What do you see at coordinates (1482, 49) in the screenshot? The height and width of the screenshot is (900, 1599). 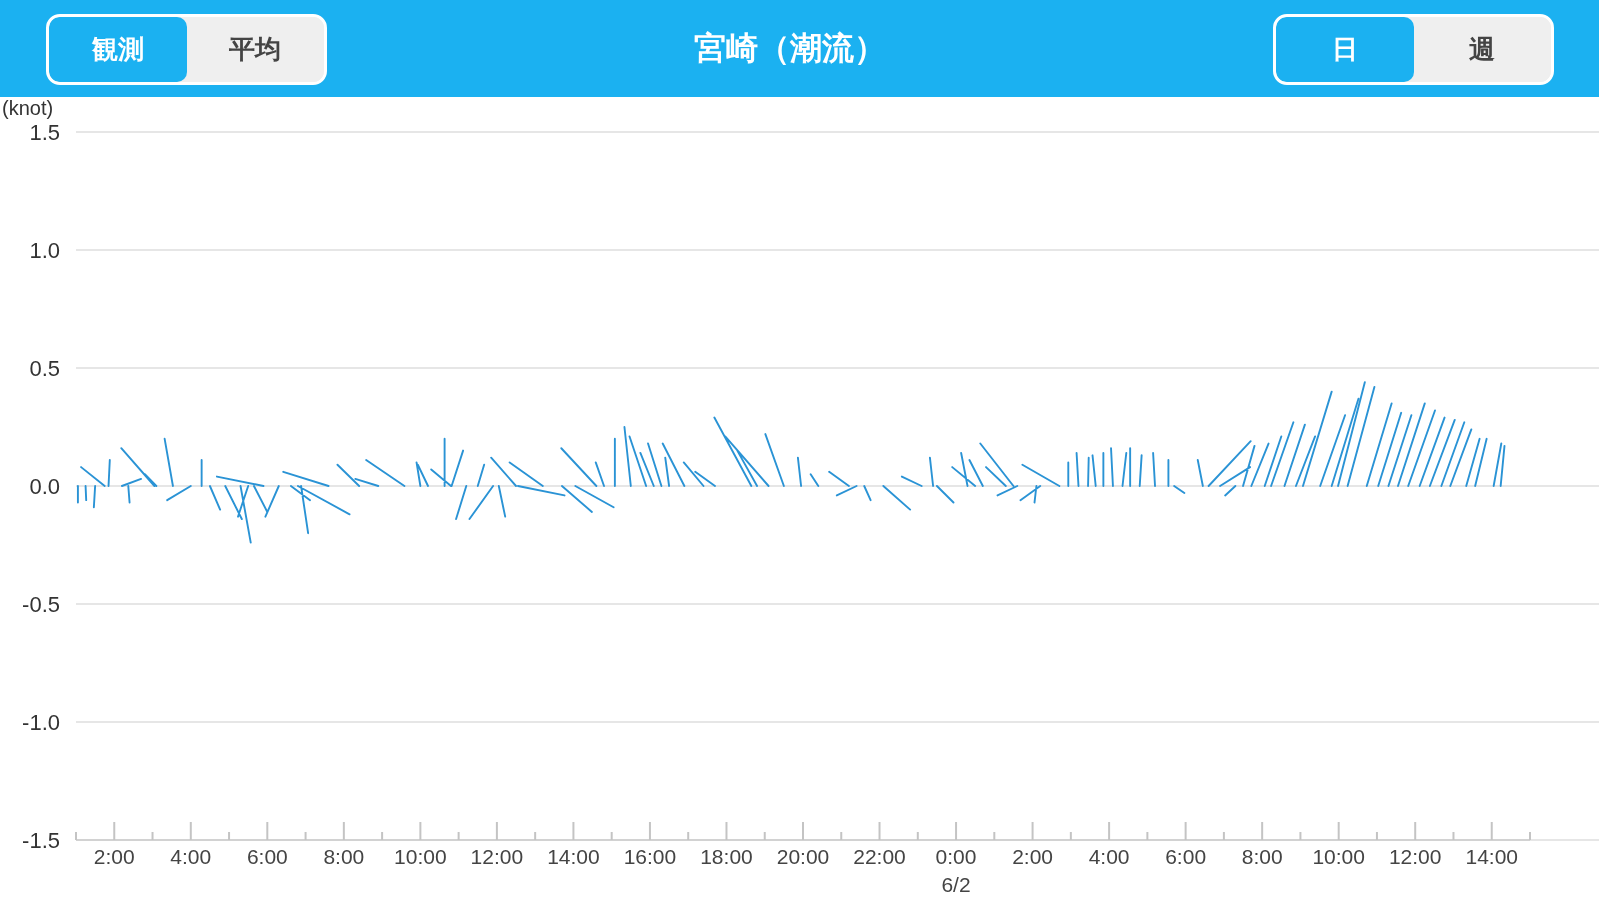 I see `text: 週` at bounding box center [1482, 49].